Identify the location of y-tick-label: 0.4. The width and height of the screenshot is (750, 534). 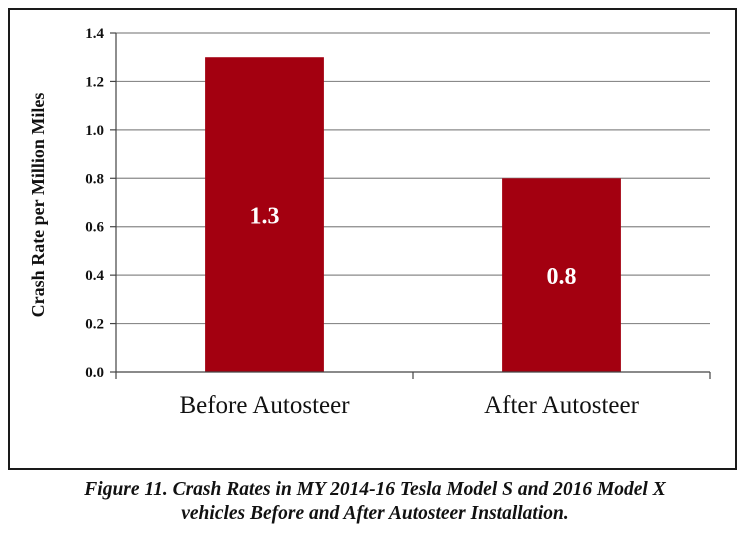
(94, 276).